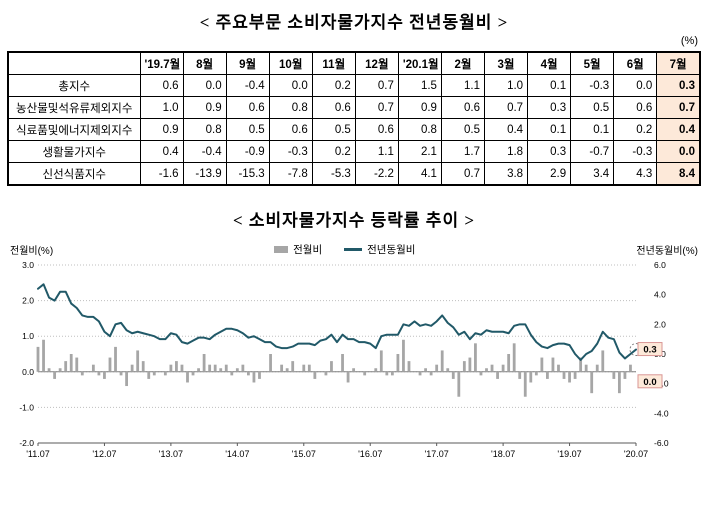 The height and width of the screenshot is (522, 708). Describe the element at coordinates (298, 249) in the screenshot. I see `legend-item-mom: 전월비` at that location.